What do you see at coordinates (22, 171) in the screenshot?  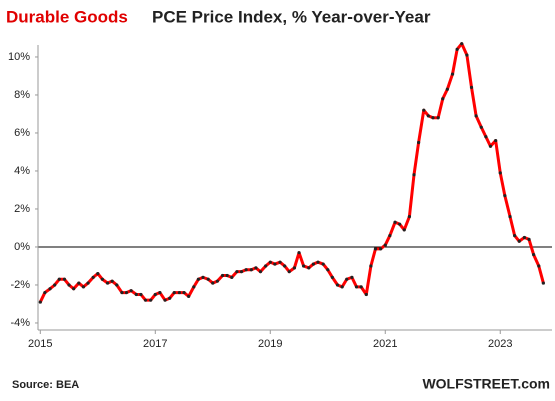 I see `y-tick-label: 4%` at bounding box center [22, 171].